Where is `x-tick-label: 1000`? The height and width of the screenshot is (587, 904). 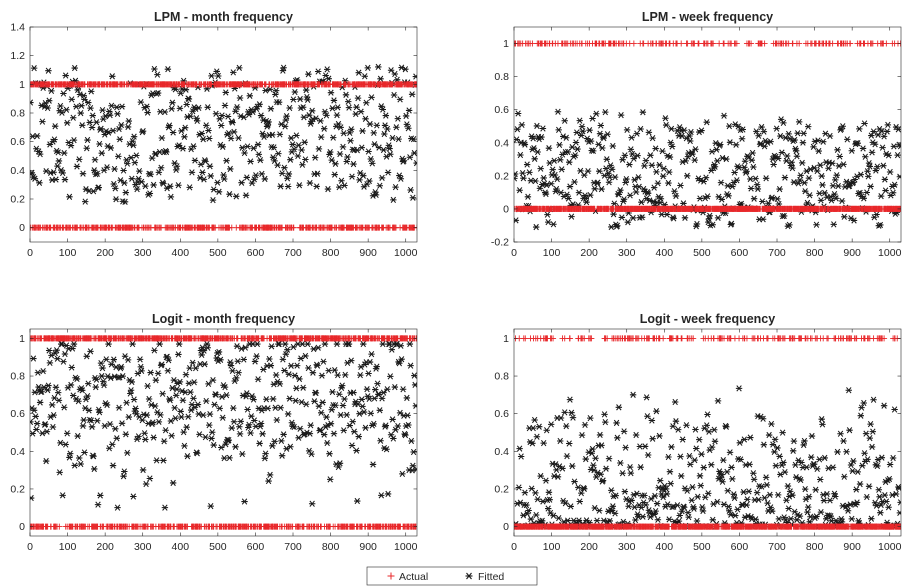
x-tick-label: 1000 is located at coordinates (406, 547).